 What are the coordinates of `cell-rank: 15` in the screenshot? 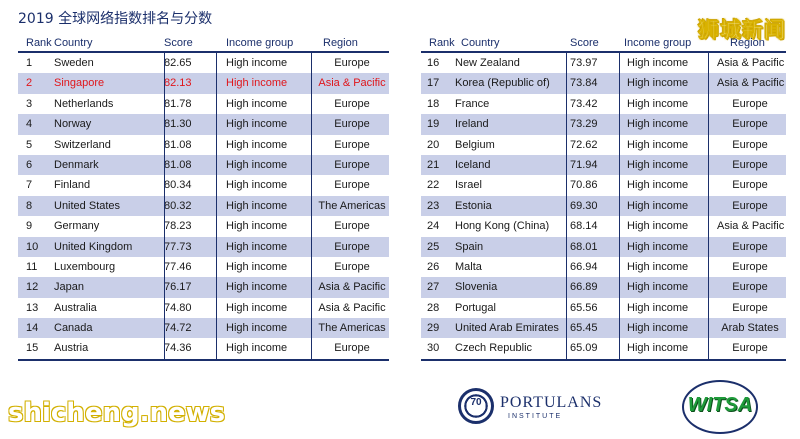 It's located at (32, 348).